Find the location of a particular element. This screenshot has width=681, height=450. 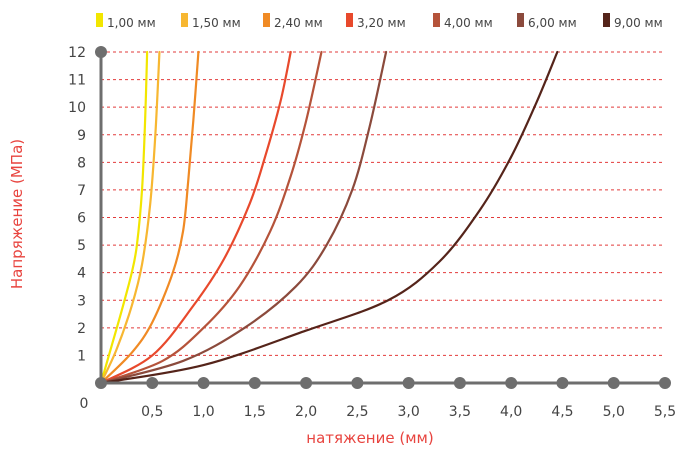

y-tick-label: 1 is located at coordinates (81, 356).